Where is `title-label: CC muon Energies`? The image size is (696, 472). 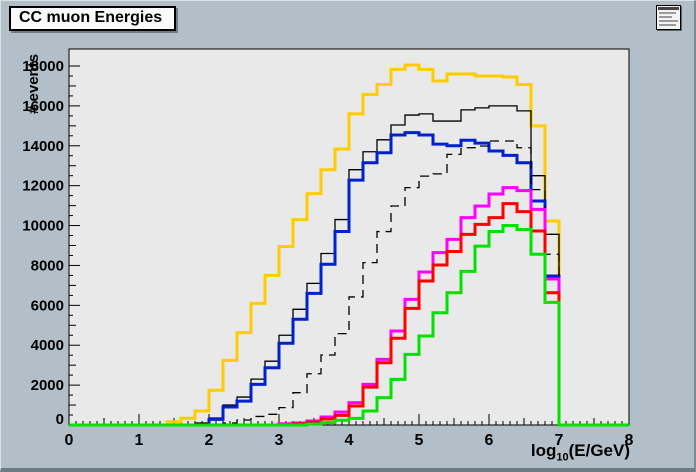
title-label: CC muon Energies is located at coordinates (91, 17).